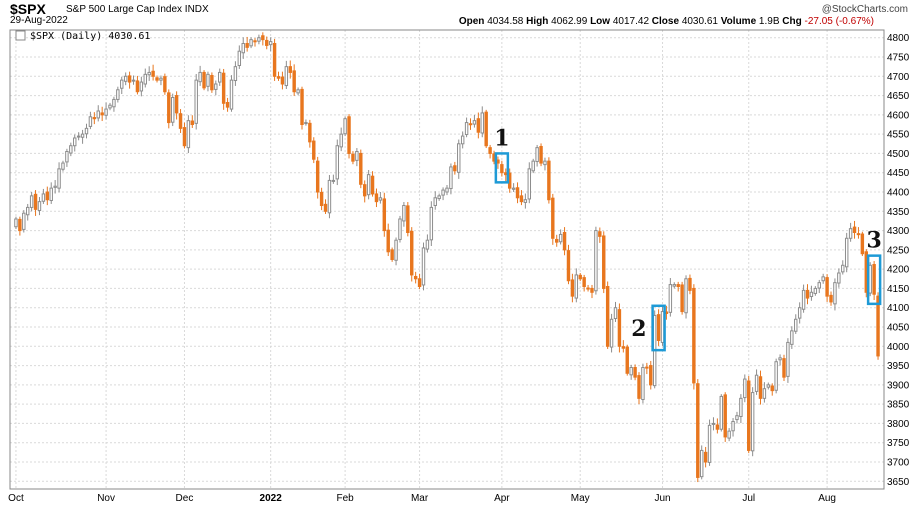  I want to click on x-axis: Oct Nov Dec 2022 Feb Mar Apr May Jun Jul Aug, so click(422, 498).